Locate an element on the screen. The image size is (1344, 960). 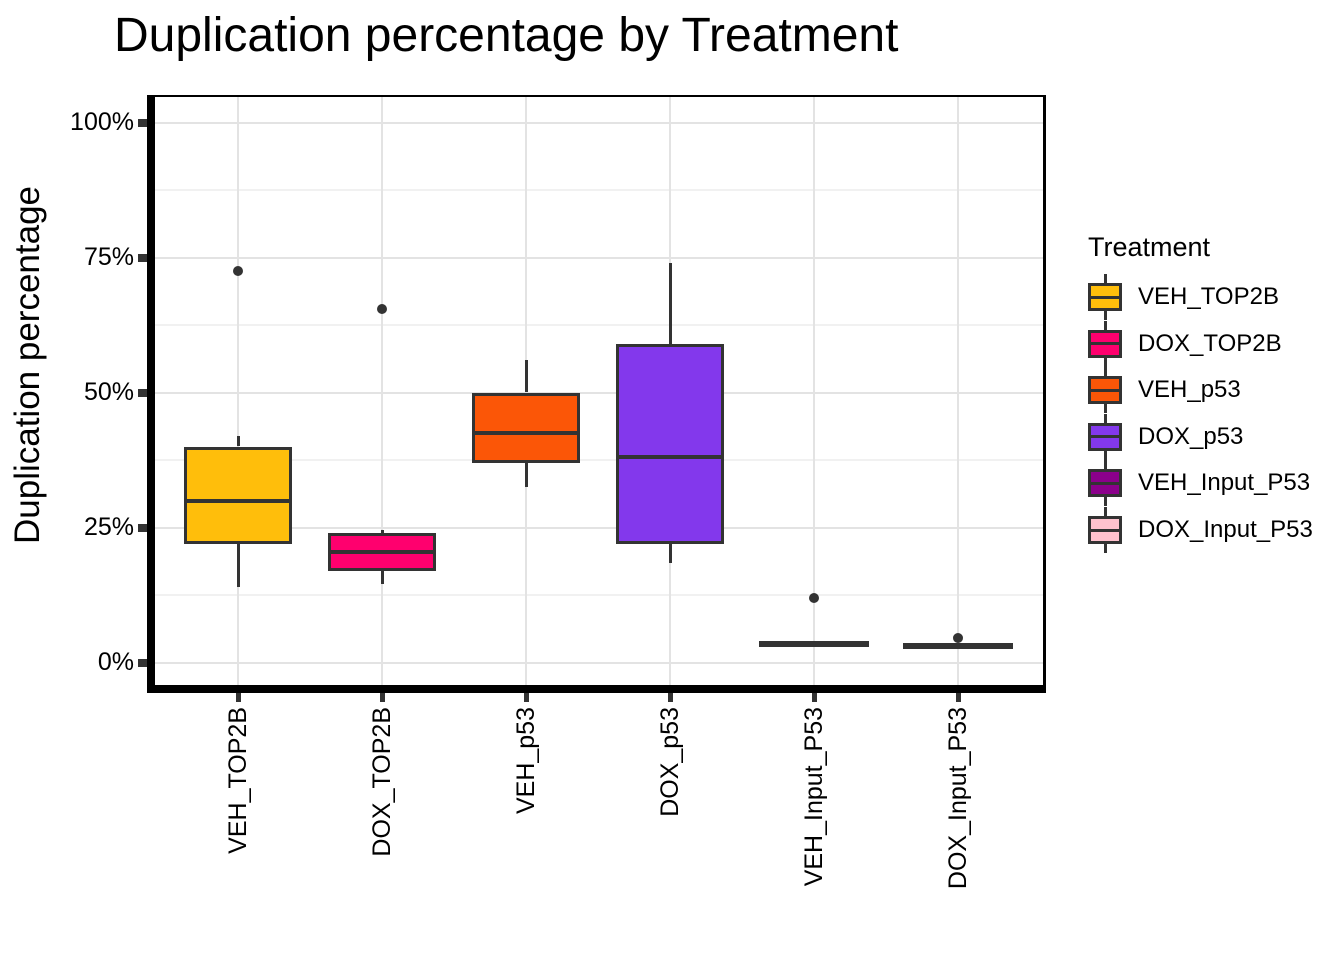
y-axis-line is located at coordinates (151, 394).